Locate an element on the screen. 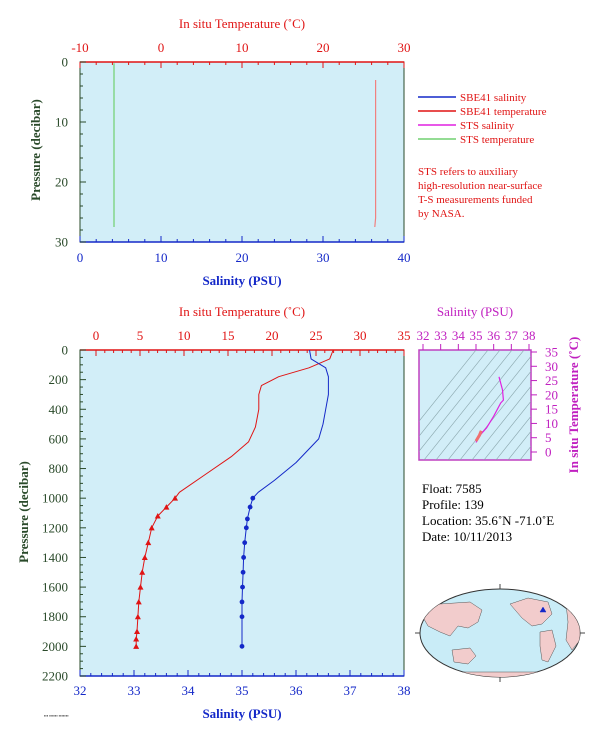 The height and width of the screenshot is (736, 601). tick-label: 2000 is located at coordinates (55, 646).